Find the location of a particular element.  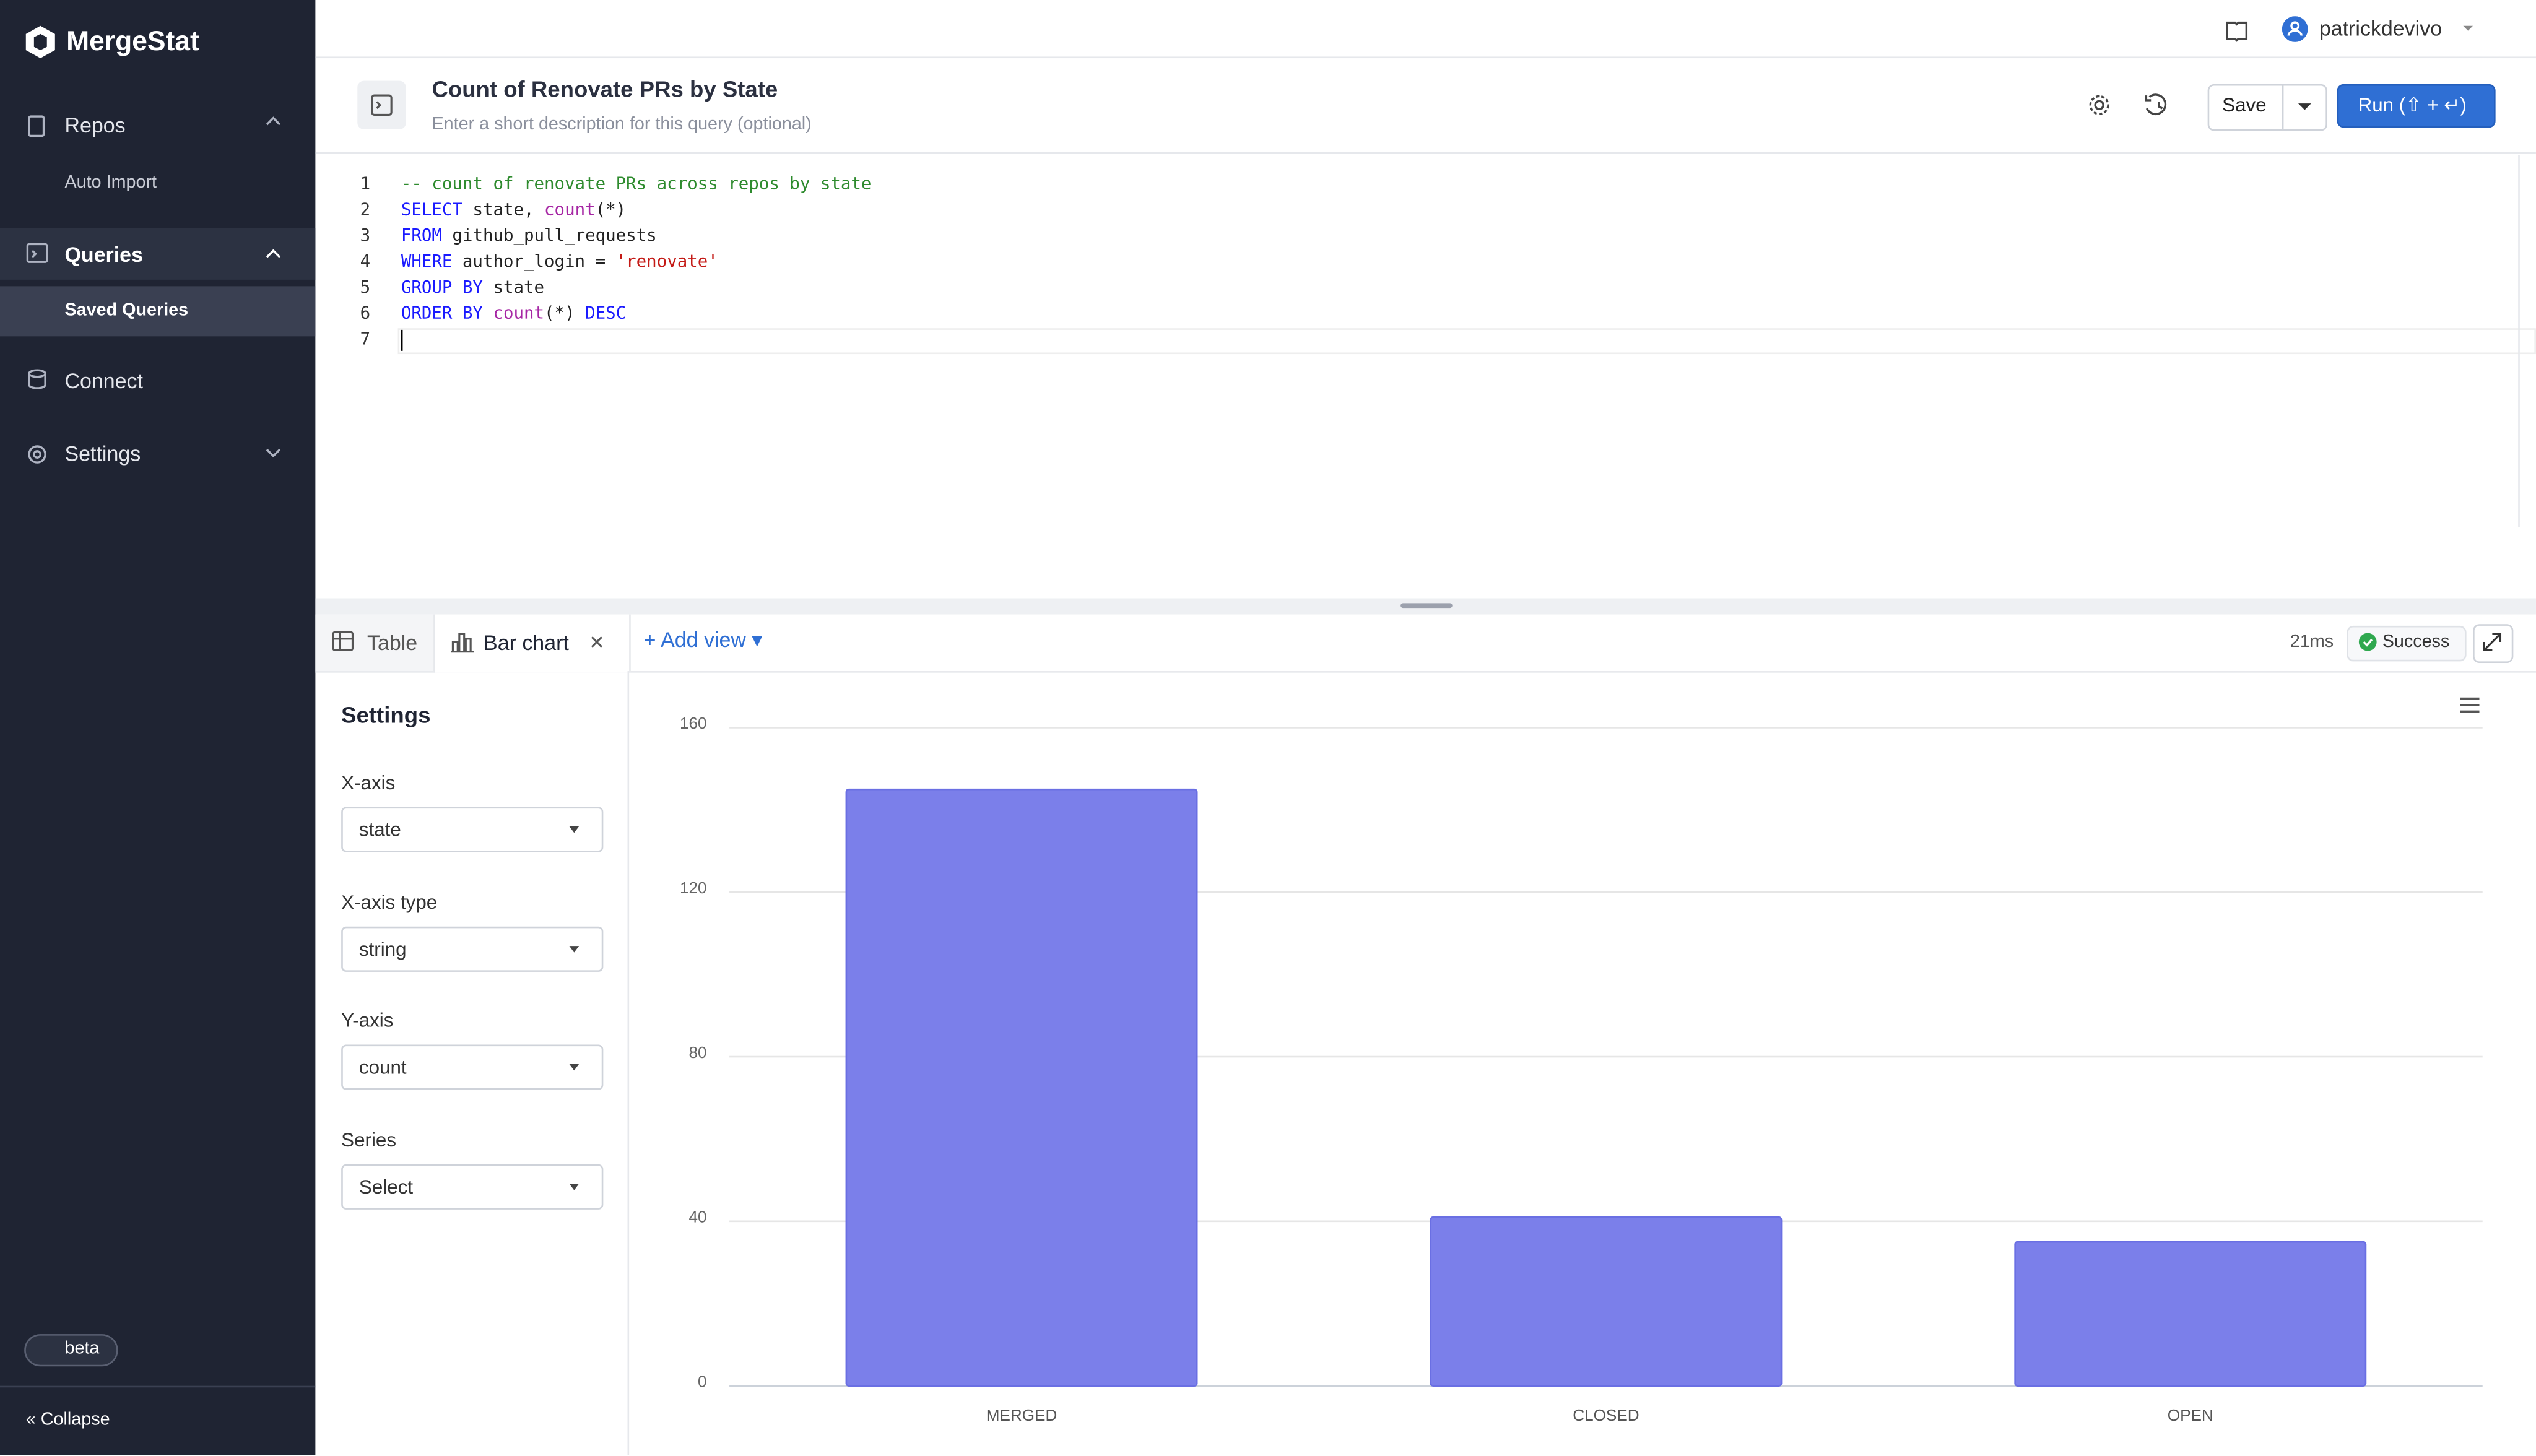

collapse-button: « Collapse is located at coordinates (67, 1420).